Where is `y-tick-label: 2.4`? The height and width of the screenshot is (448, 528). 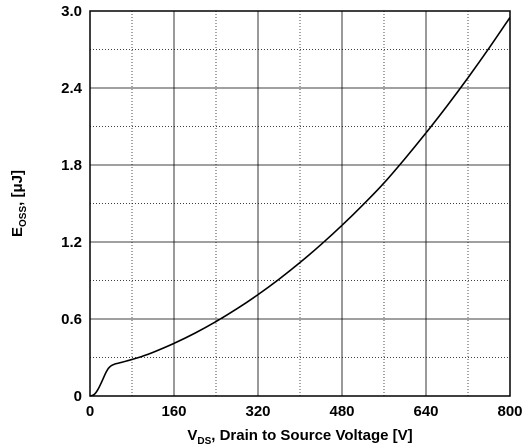
y-tick-label: 2.4 is located at coordinates (72, 88).